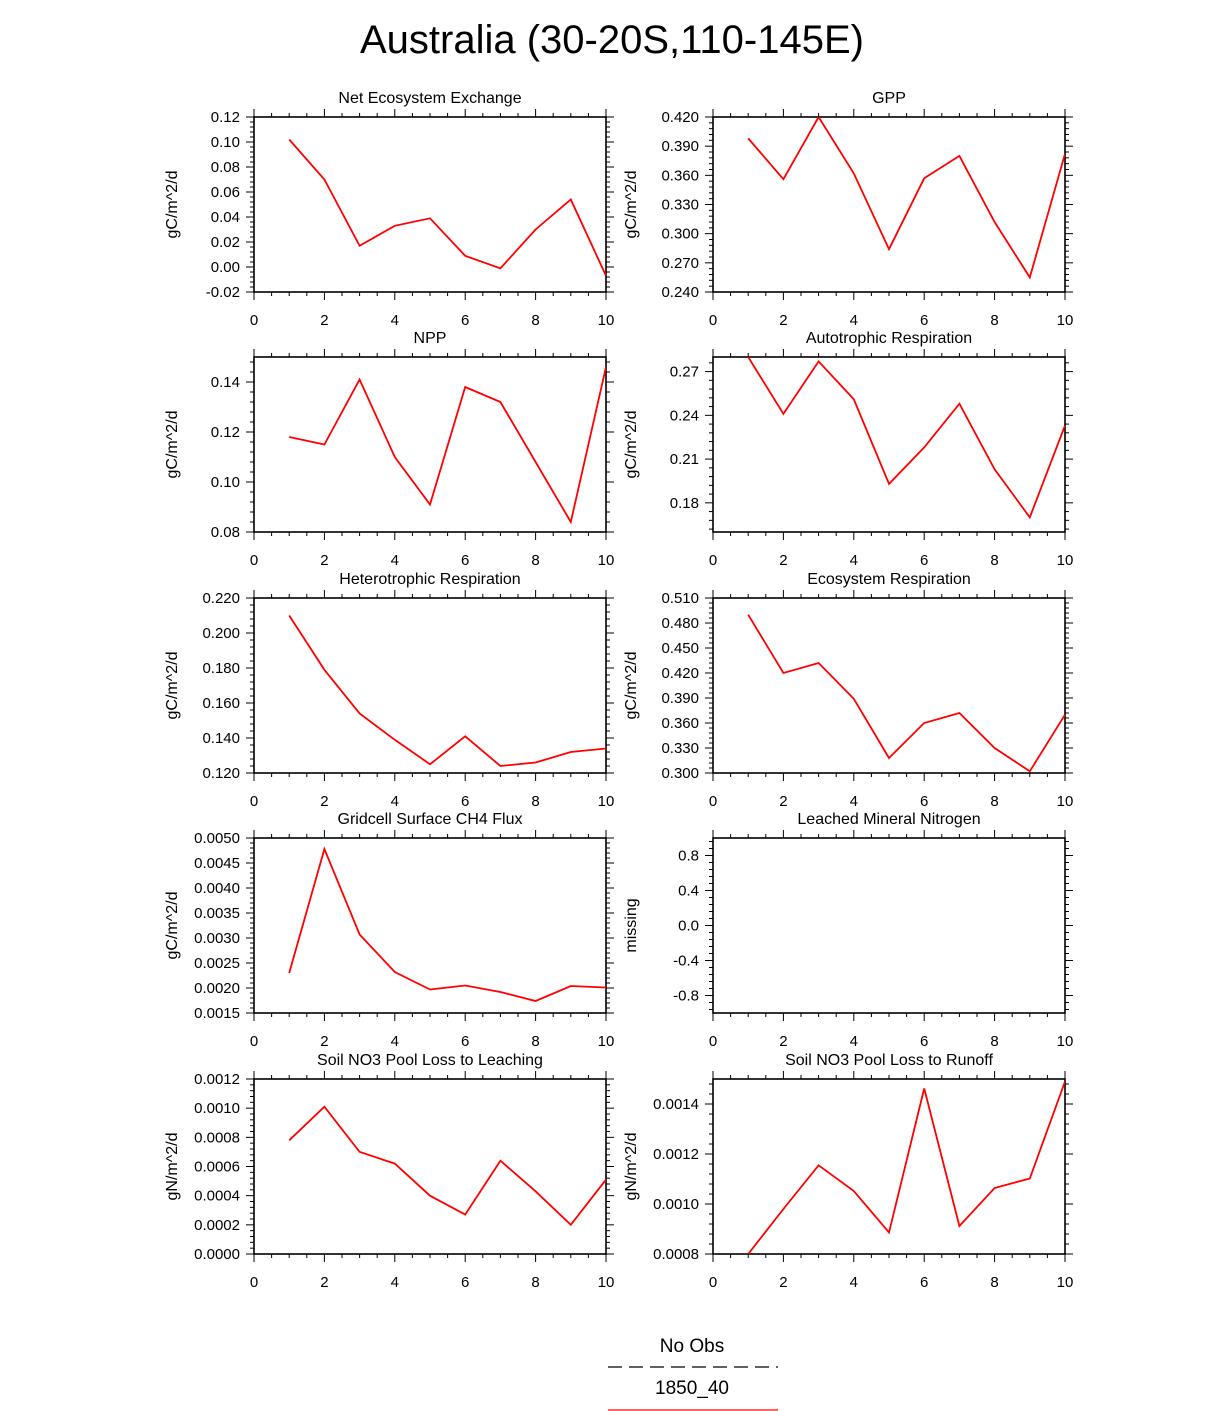 The image size is (1224, 1411). What do you see at coordinates (680, 698) in the screenshot?
I see `y-tick-label: 0.390` at bounding box center [680, 698].